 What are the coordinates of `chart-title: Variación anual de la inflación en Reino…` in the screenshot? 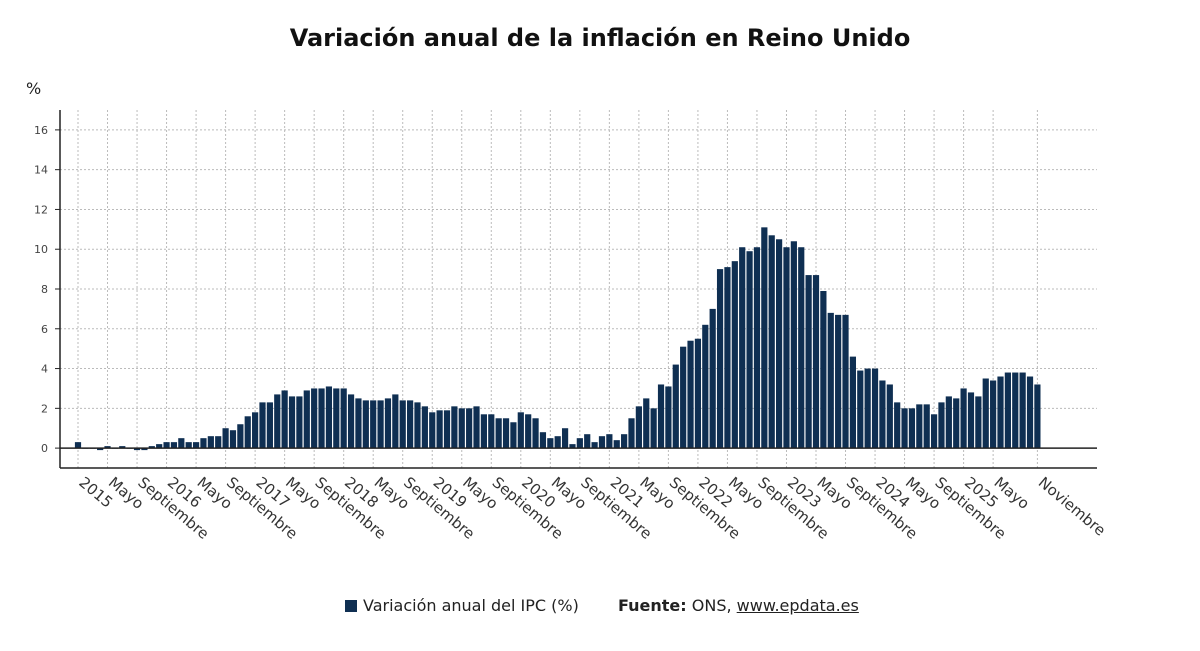 It's located at (600, 38).